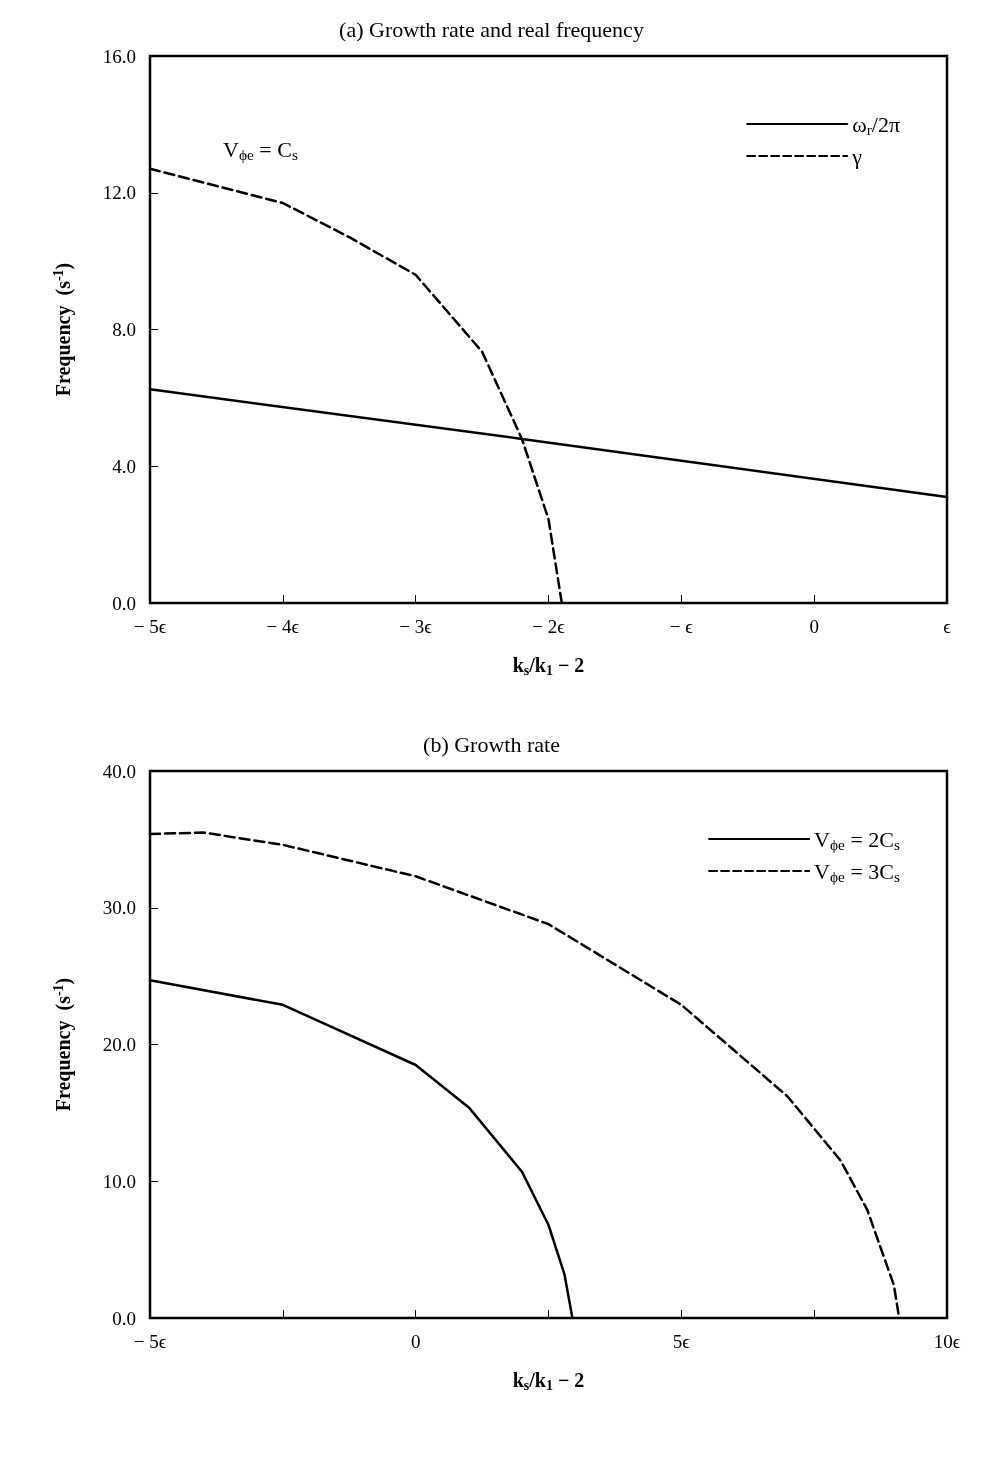  What do you see at coordinates (416, 626) in the screenshot?
I see `x-tick-label: − 3ϵ` at bounding box center [416, 626].